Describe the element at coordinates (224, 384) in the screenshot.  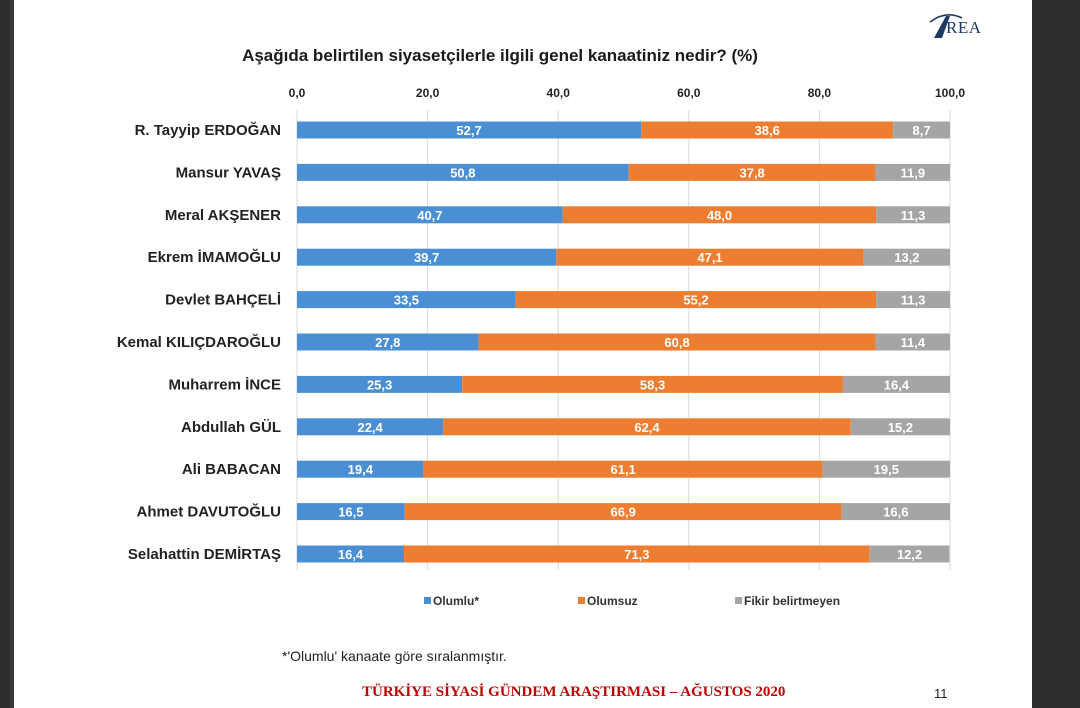
I see `category-label: Muharrem İNCE` at that location.